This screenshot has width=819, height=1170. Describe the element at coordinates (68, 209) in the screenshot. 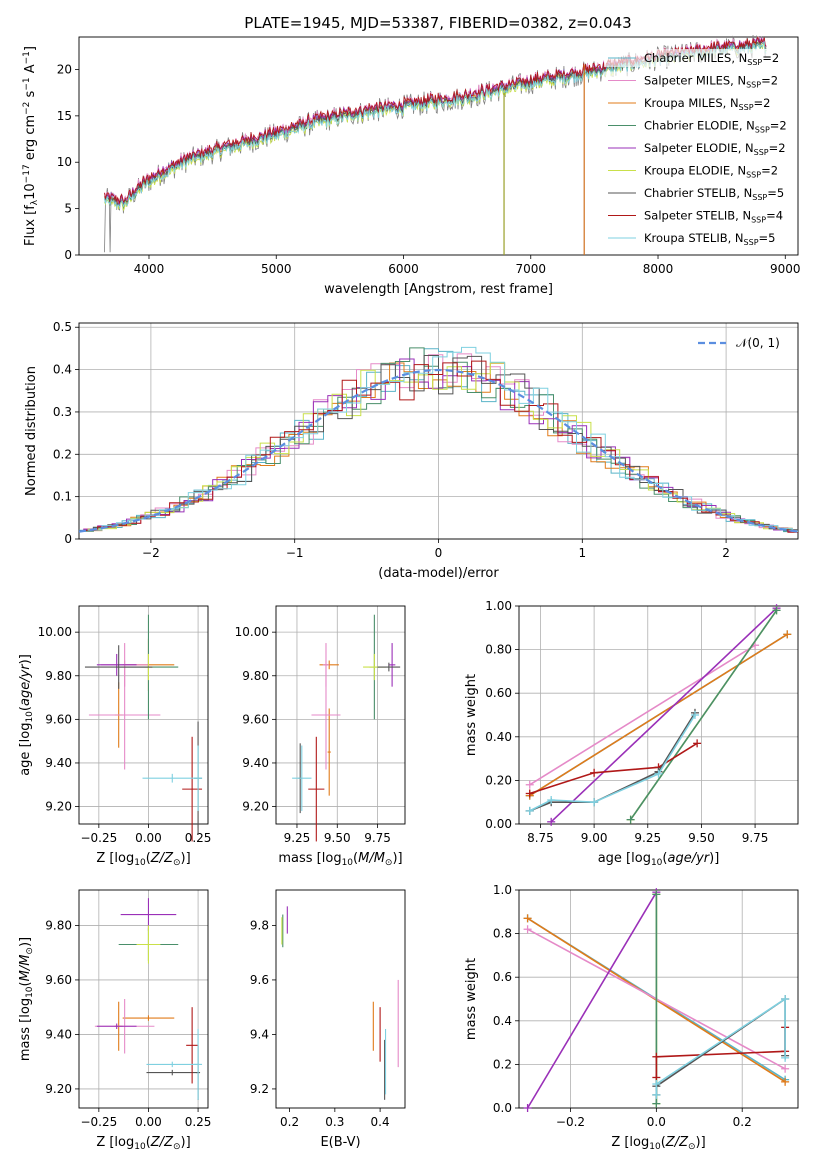

I see `y-tick-label: 5` at that location.